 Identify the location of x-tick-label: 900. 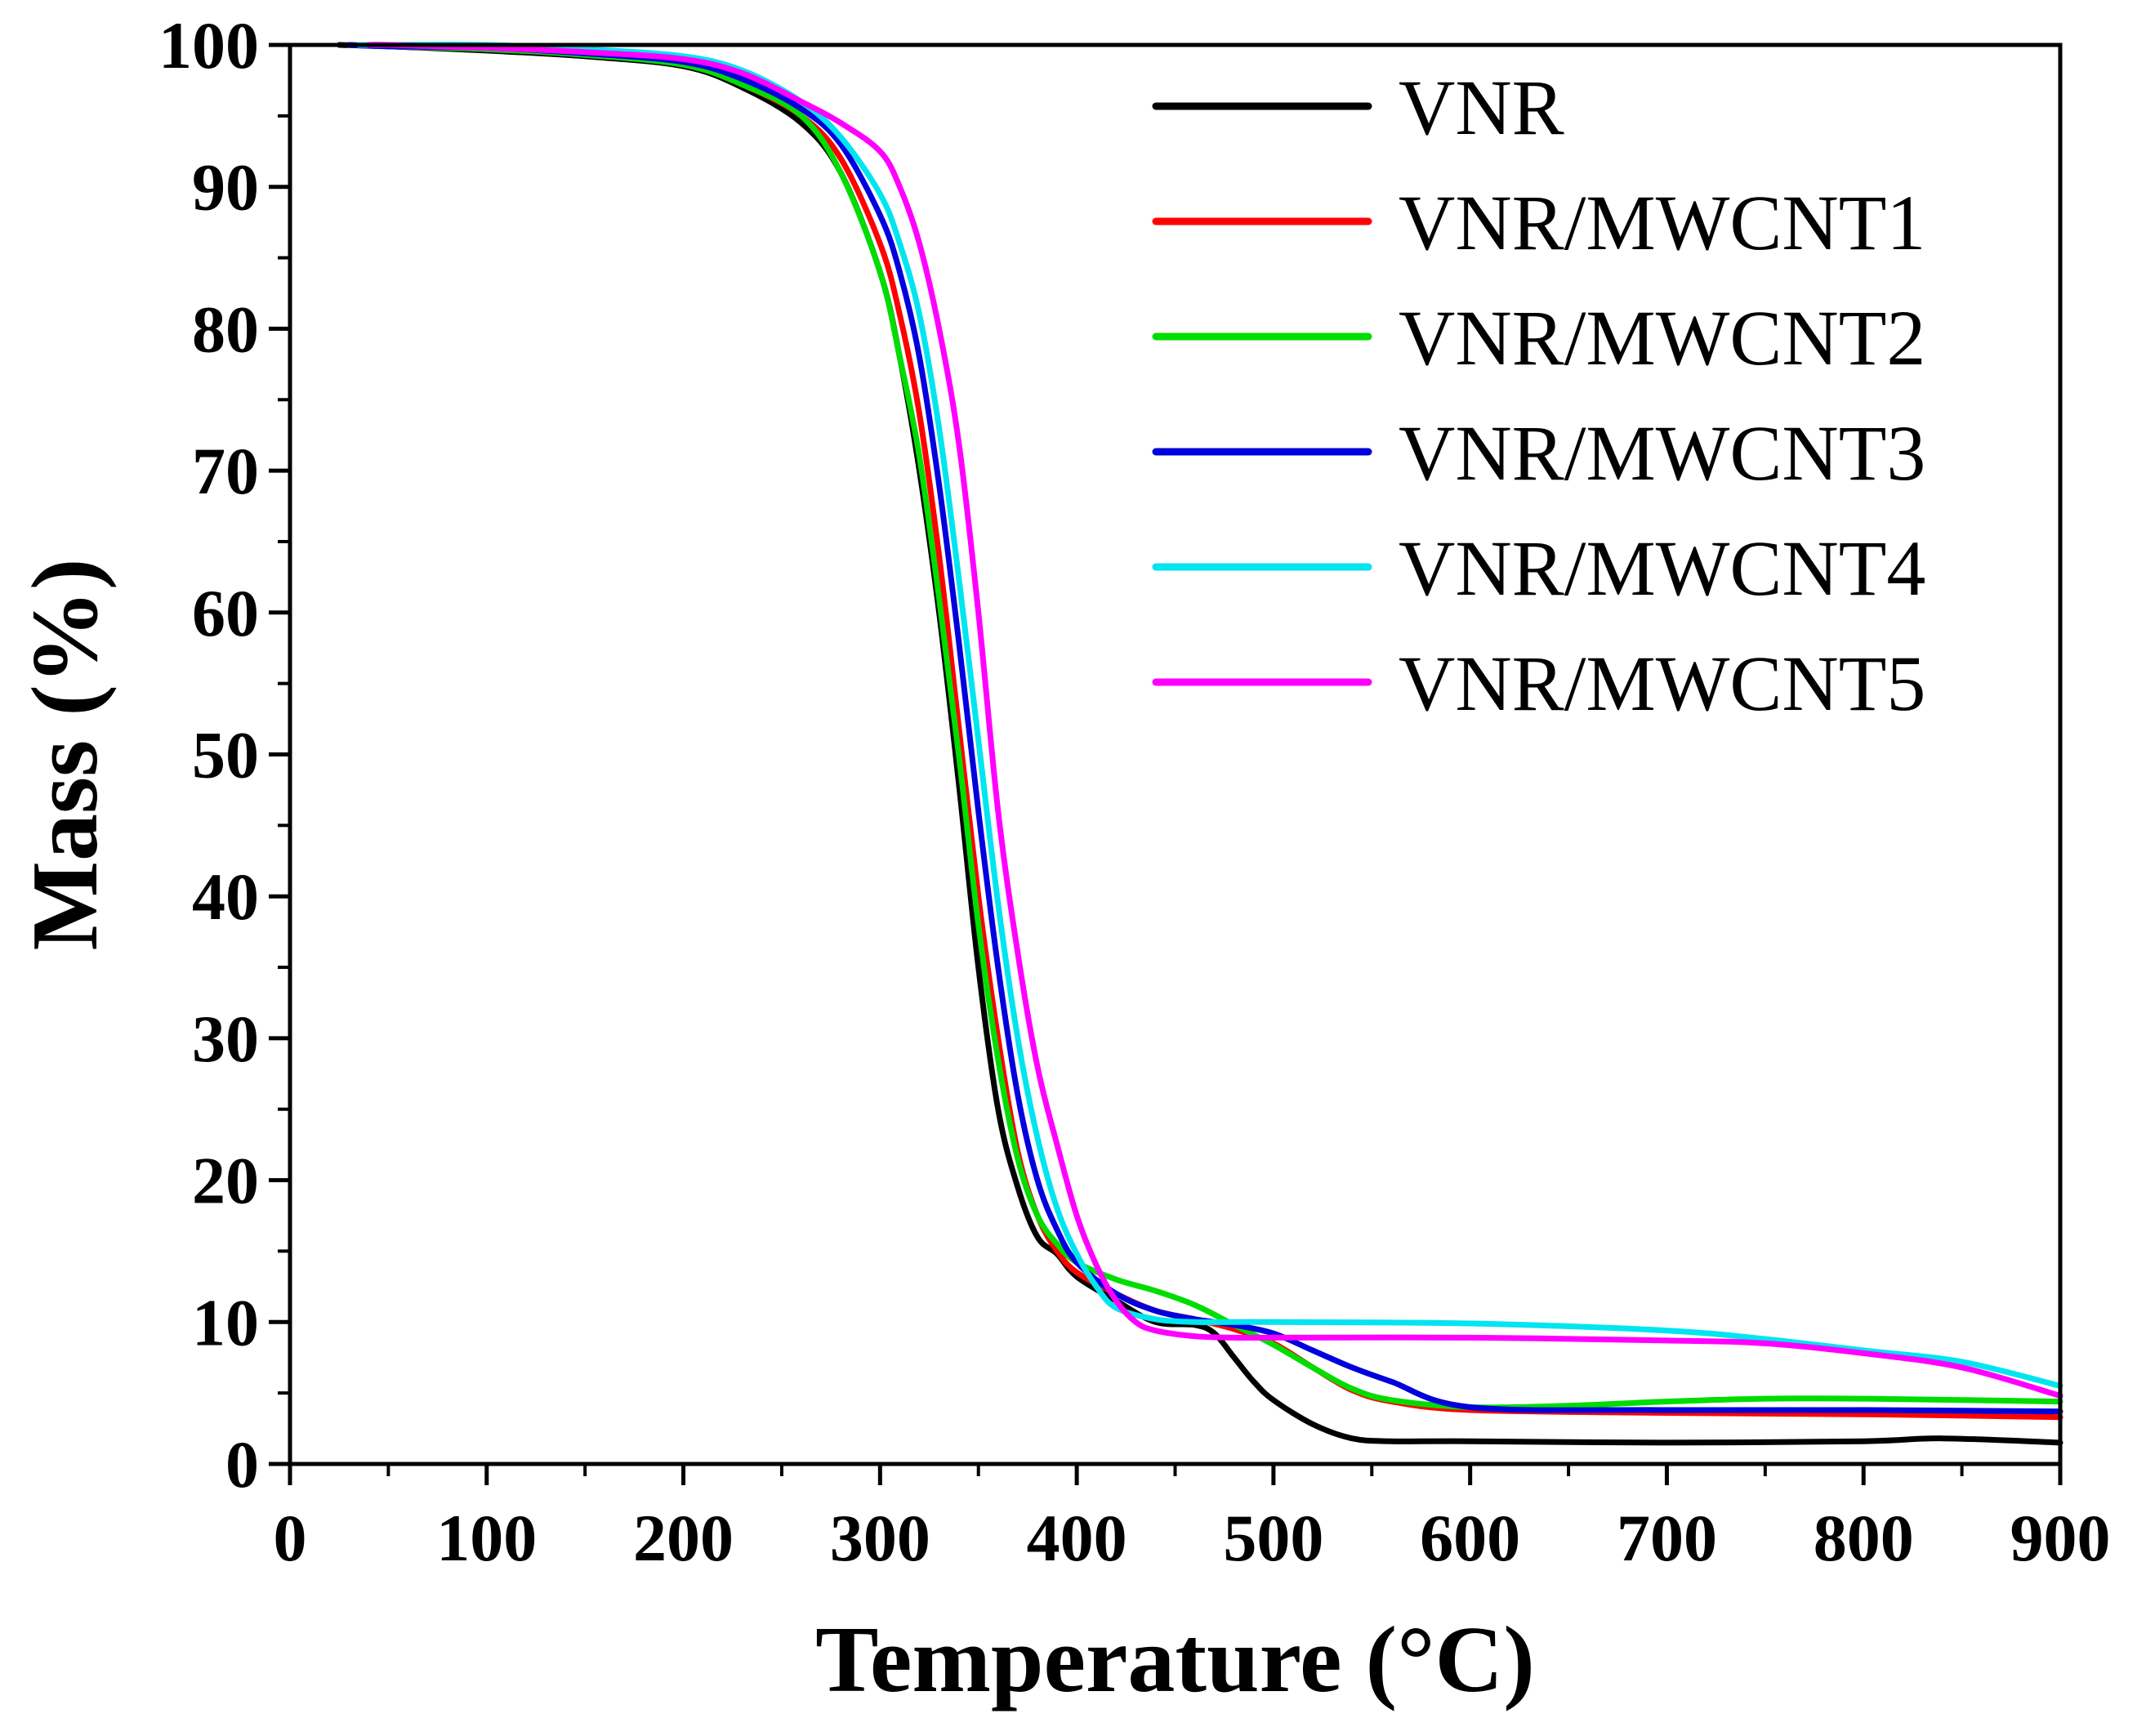
(2060, 1538).